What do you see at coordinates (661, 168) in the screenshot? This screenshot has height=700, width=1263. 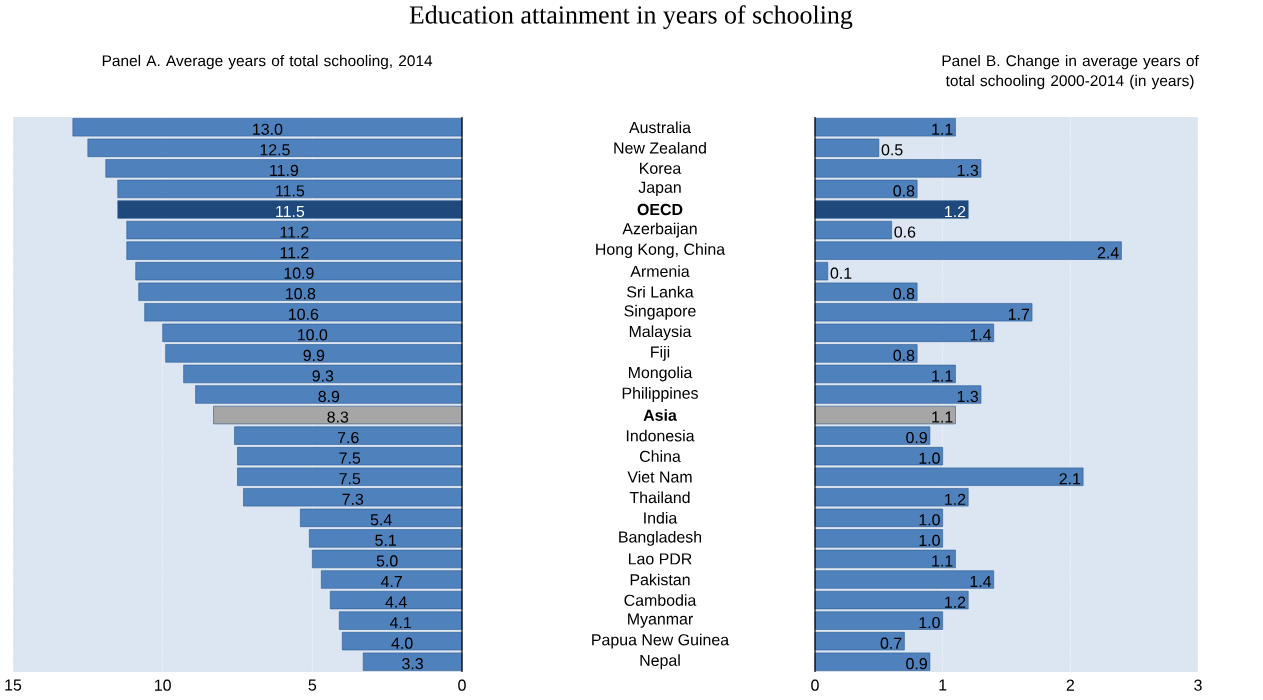 I see `y-tick-label: Korea` at bounding box center [661, 168].